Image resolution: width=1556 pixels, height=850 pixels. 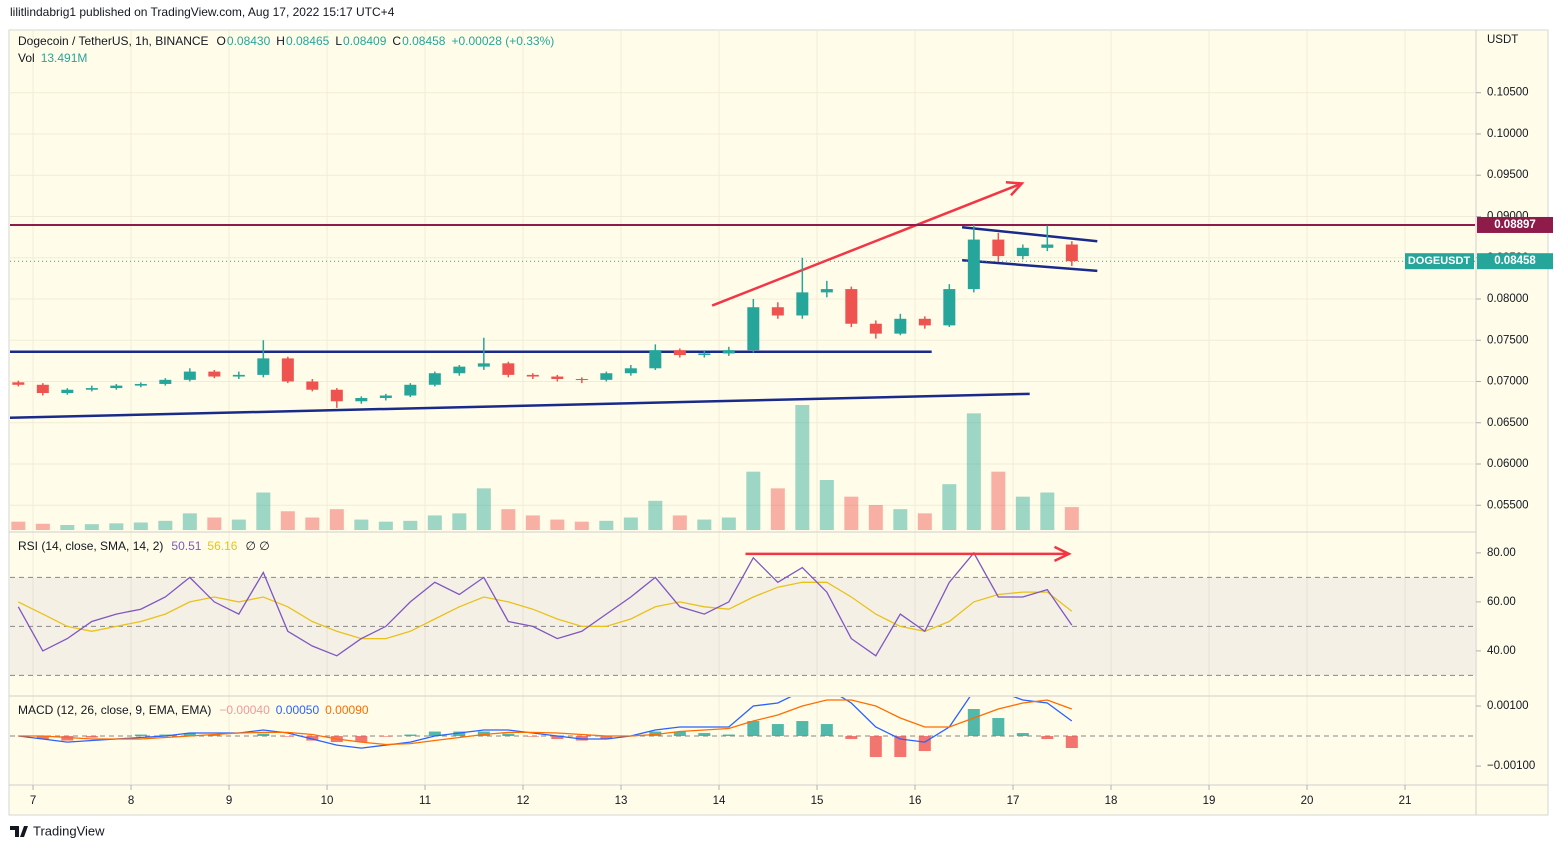 What do you see at coordinates (69, 830) in the screenshot?
I see `footer-brand: TradingView` at bounding box center [69, 830].